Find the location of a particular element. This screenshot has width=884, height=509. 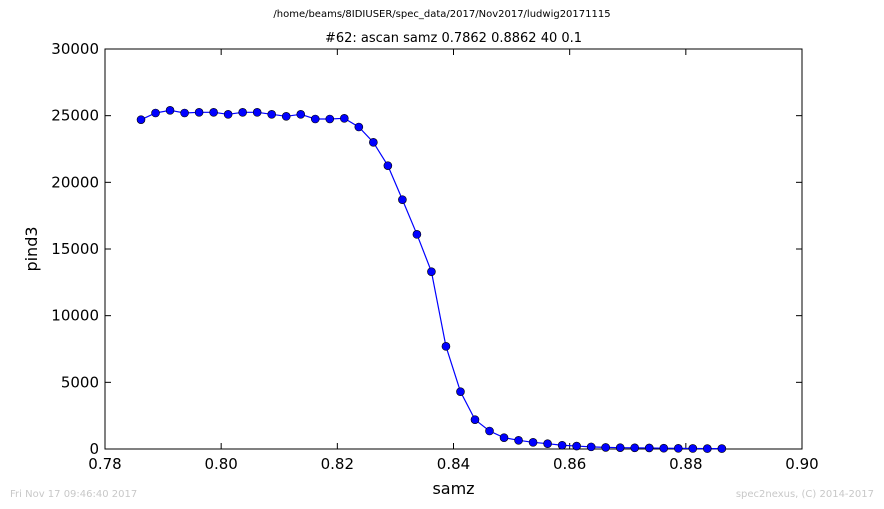

x-tick-label: 0.90 is located at coordinates (801, 464).